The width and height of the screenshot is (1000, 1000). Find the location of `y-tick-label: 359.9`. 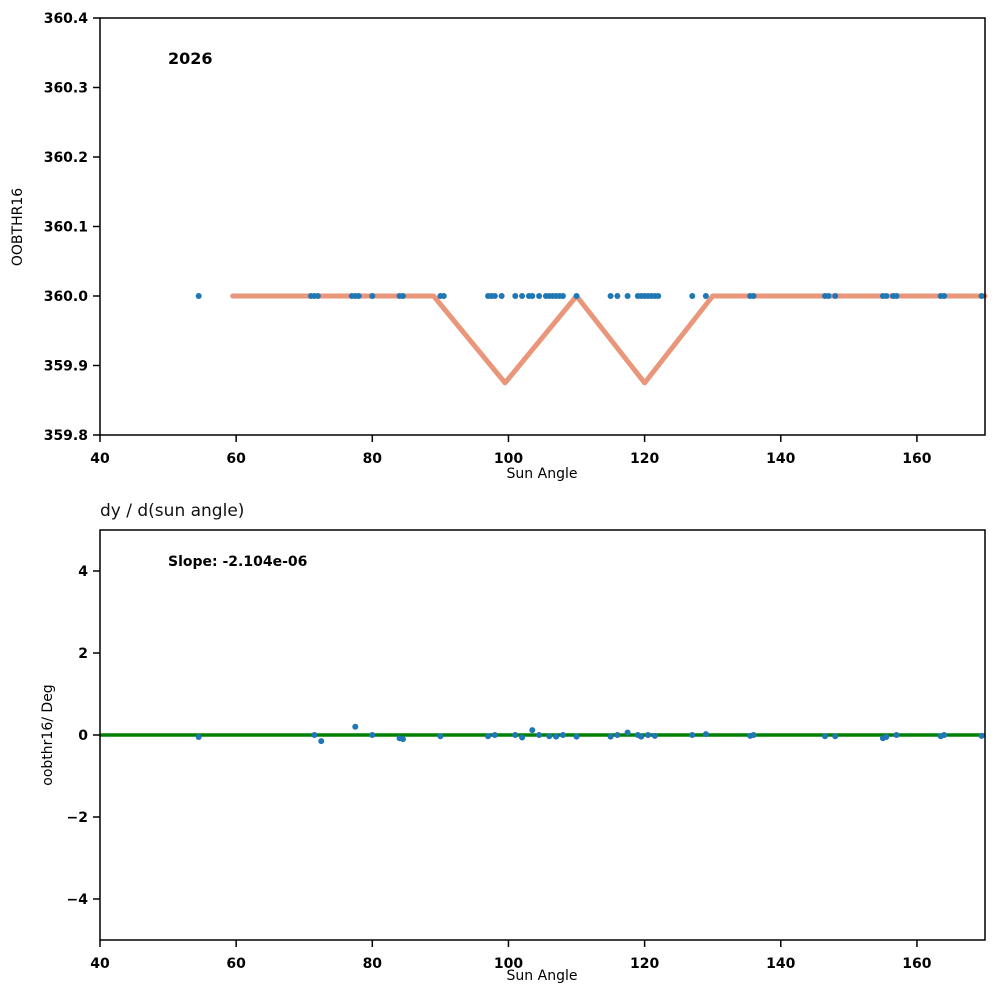

y-tick-label: 359.9 is located at coordinates (66, 367).